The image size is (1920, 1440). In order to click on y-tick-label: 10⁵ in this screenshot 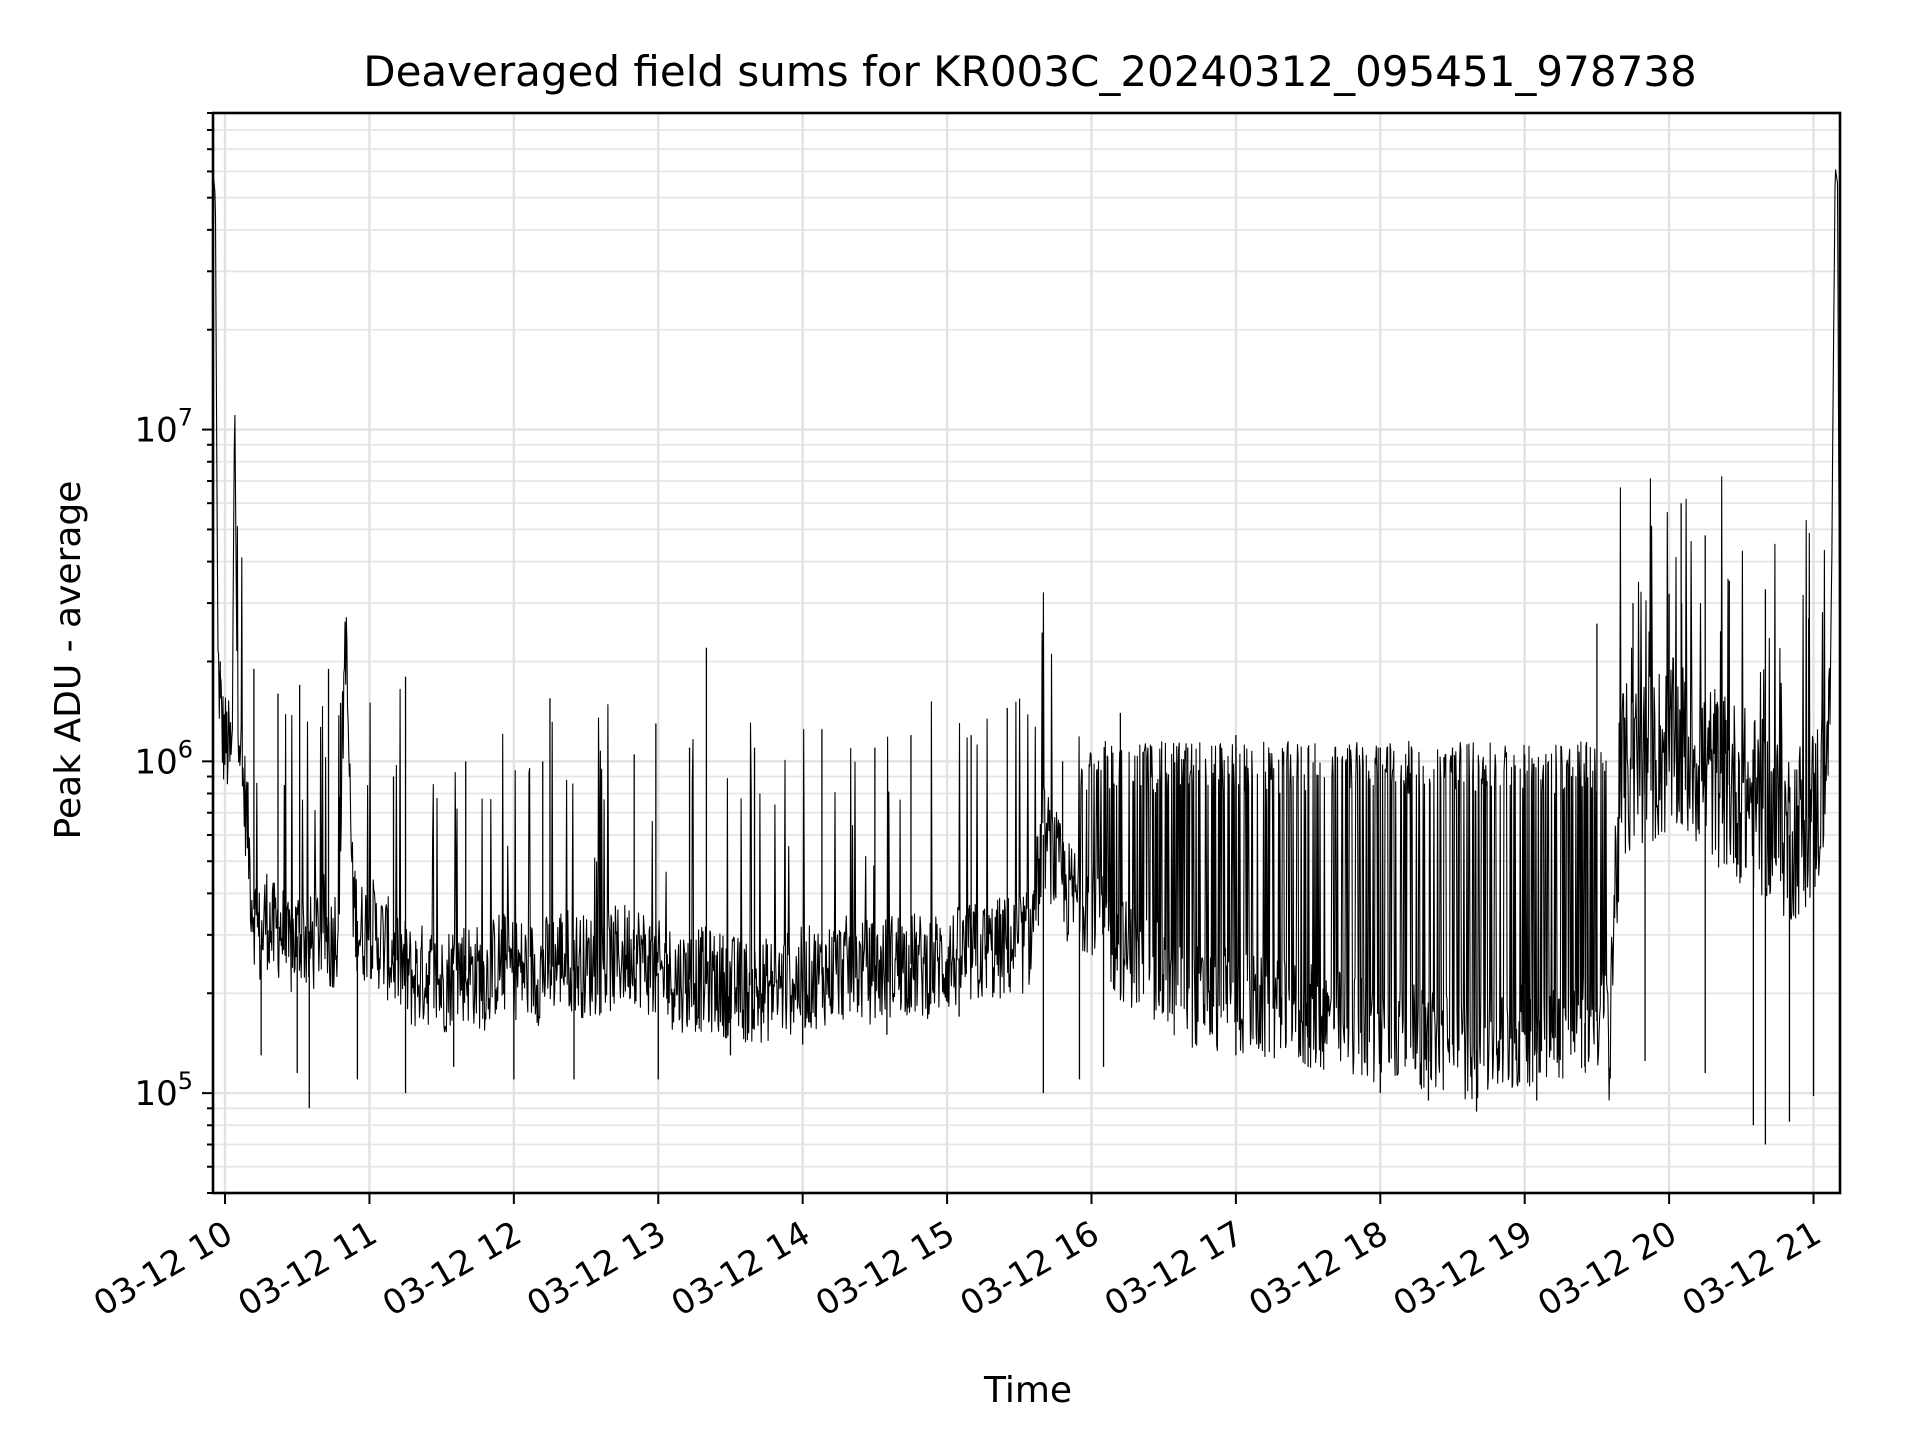, I will do `click(163, 1090)`.